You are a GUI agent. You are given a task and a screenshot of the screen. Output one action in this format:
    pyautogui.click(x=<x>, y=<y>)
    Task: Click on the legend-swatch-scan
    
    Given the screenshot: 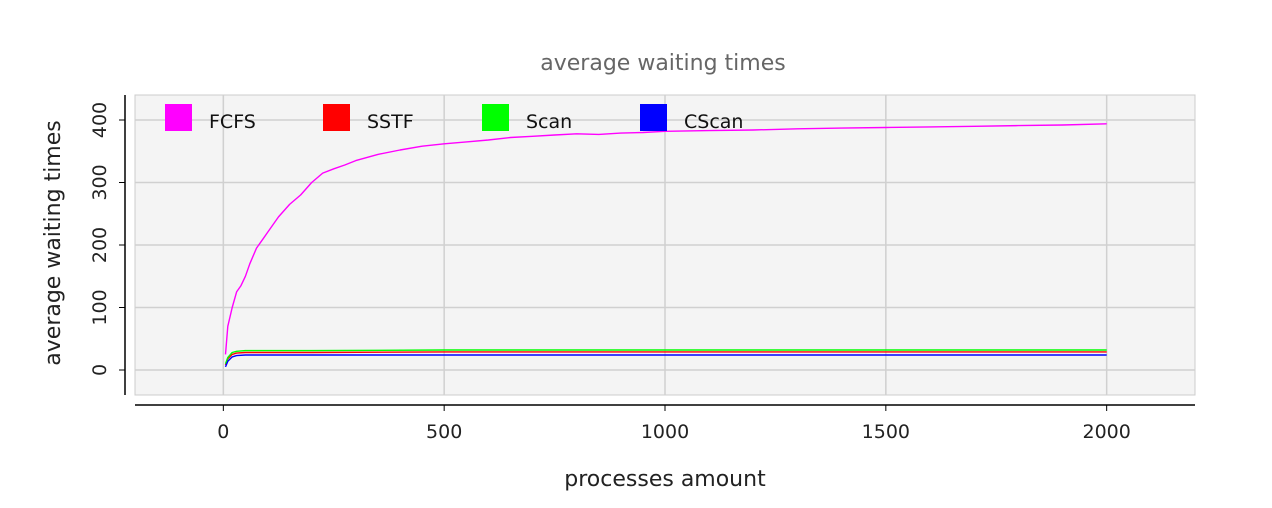 What is the action you would take?
    pyautogui.click(x=495, y=117)
    